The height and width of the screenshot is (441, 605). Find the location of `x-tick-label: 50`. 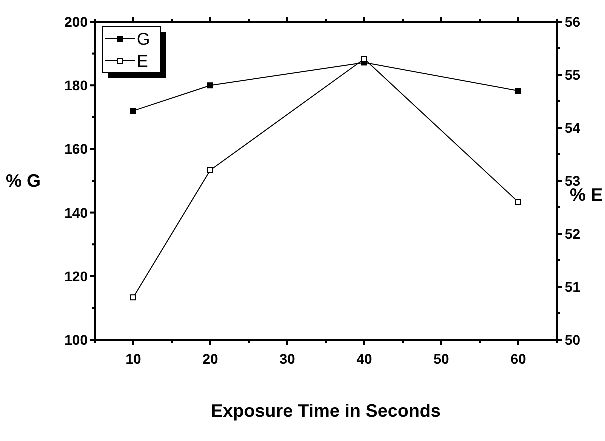

x-tick-label: 50 is located at coordinates (442, 359).